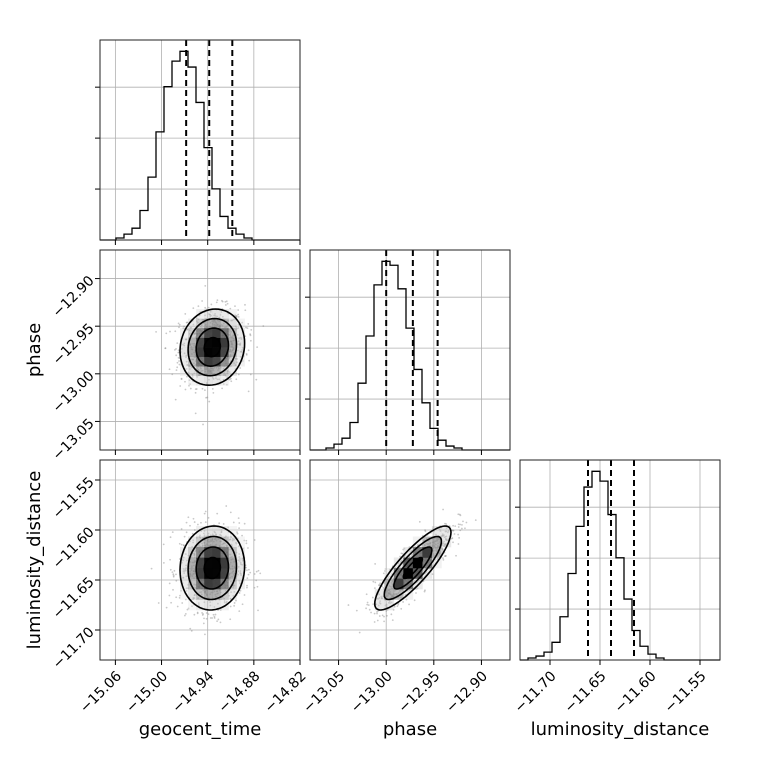  Describe the element at coordinates (74, 498) in the screenshot. I see `y-tick-label: −11.55` at that location.